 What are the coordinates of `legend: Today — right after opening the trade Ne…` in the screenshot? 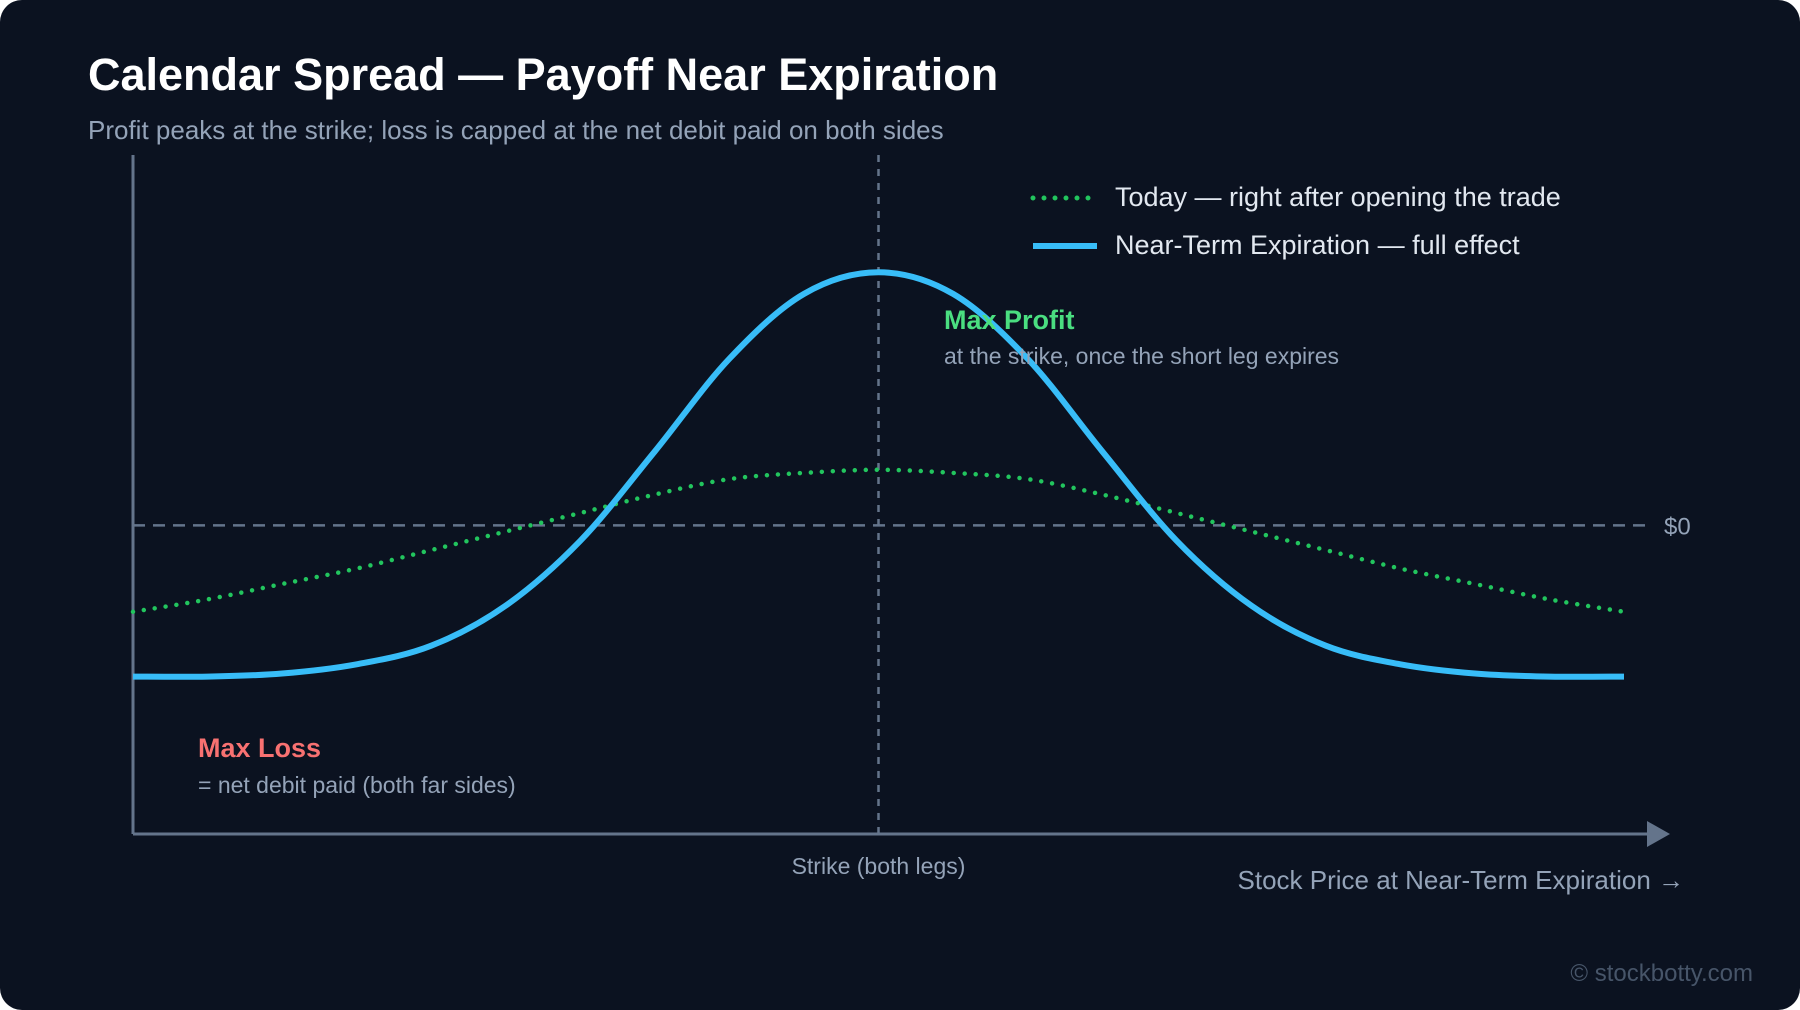 It's located at (1295, 221).